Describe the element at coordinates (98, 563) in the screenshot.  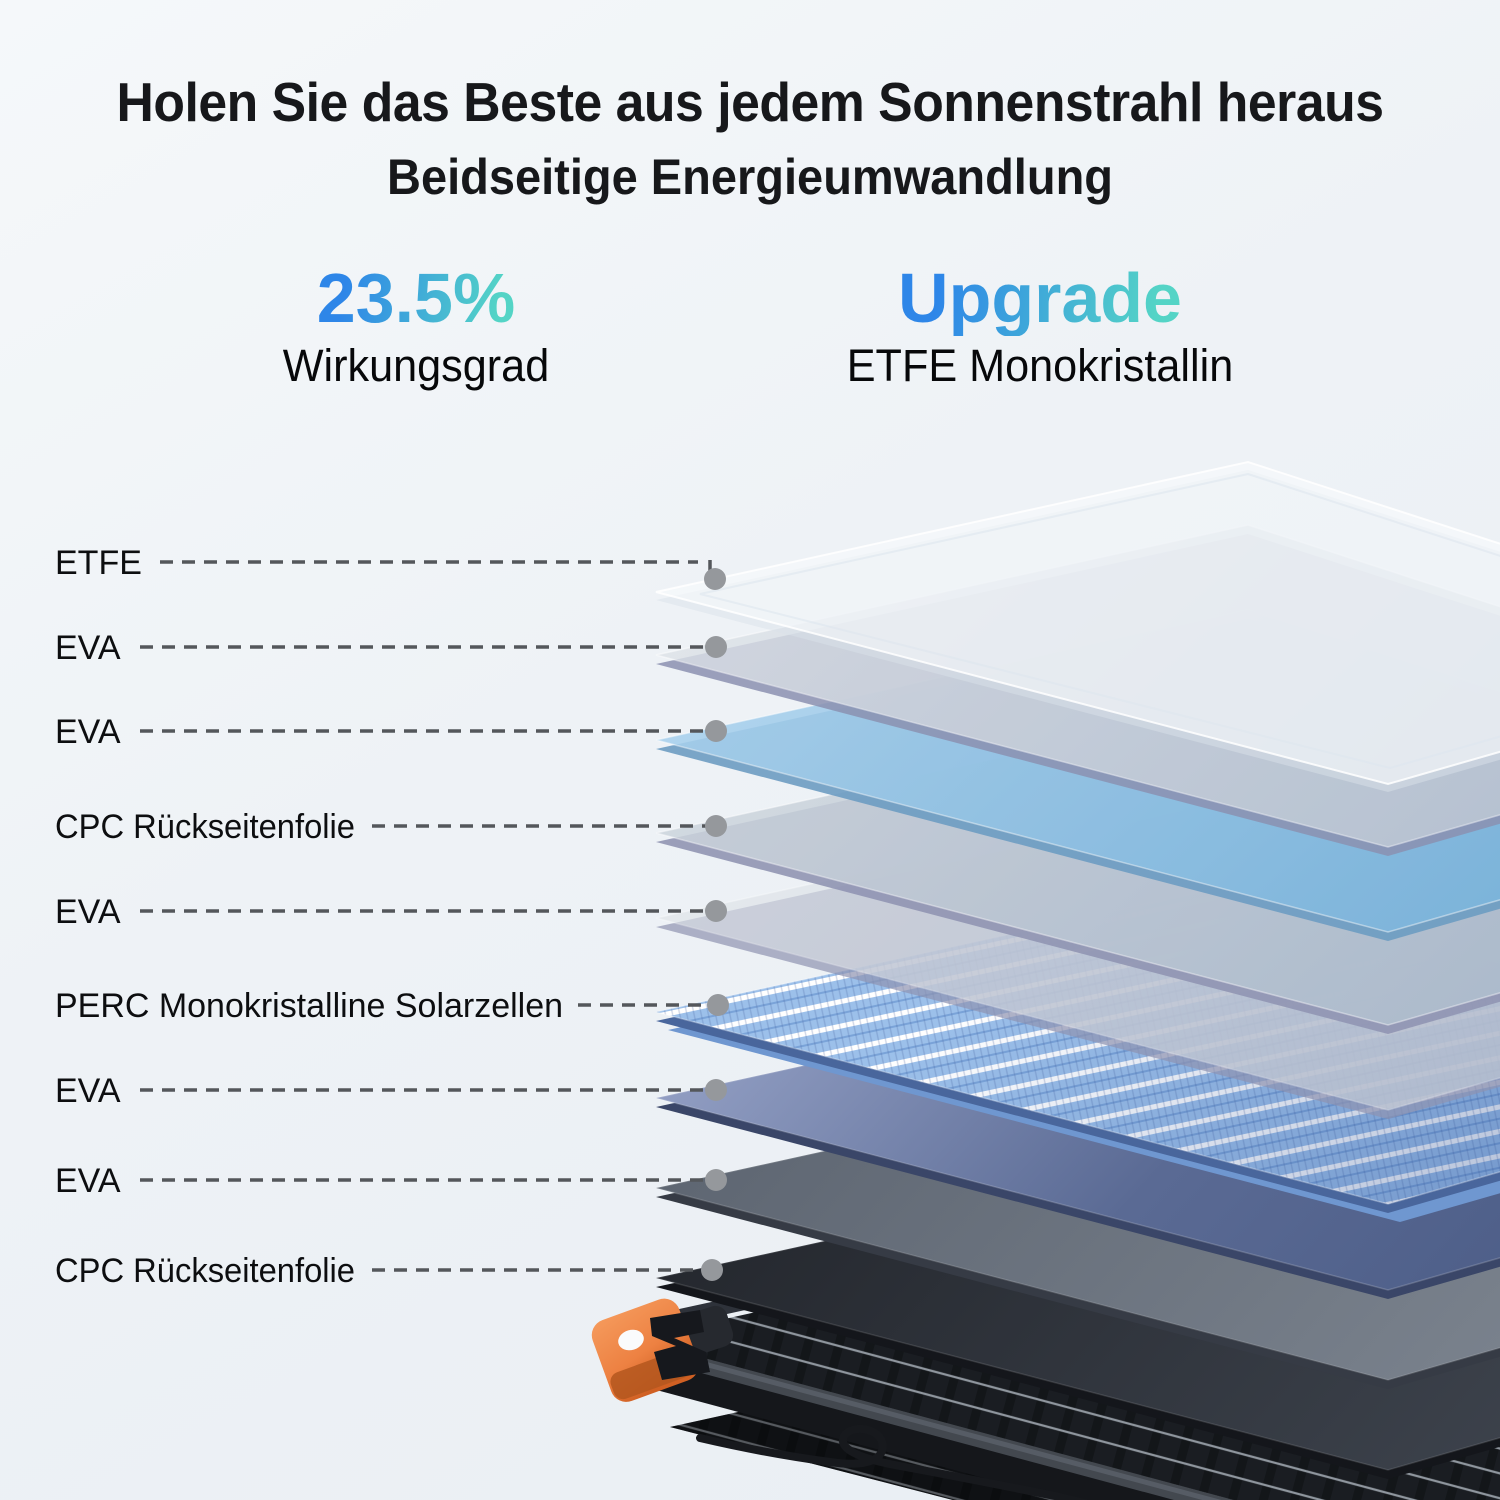
I see `layer-label: ETFE` at that location.